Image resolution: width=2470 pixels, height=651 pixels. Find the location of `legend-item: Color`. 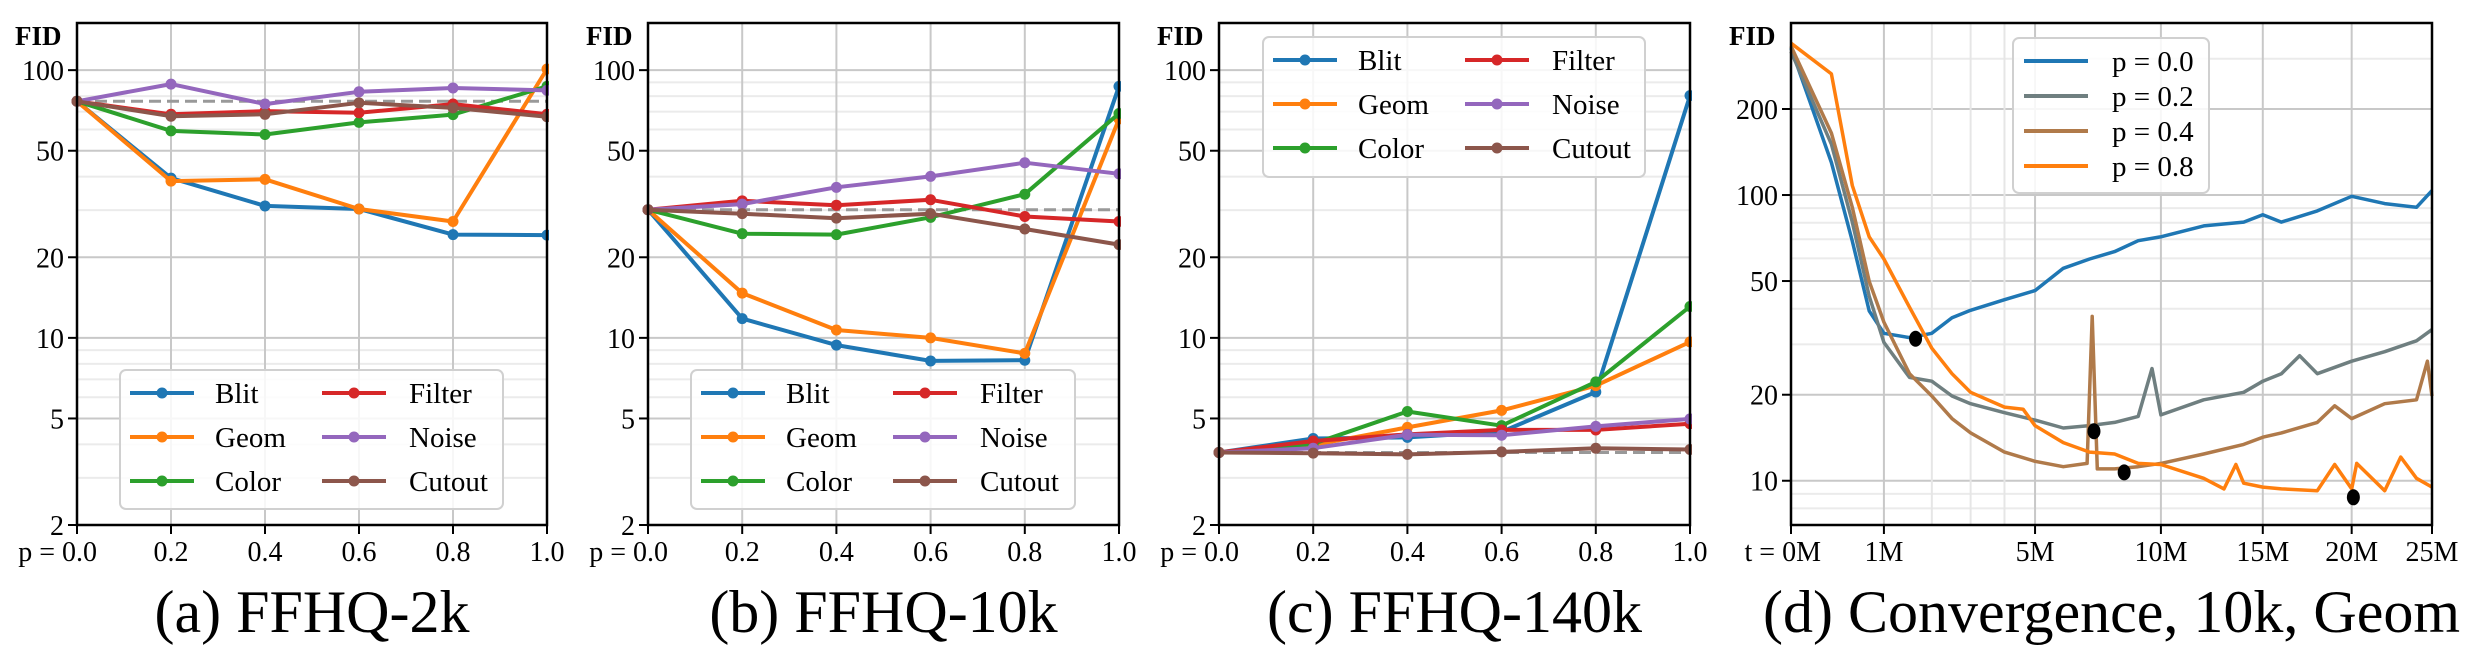

legend-item: Color is located at coordinates (205, 482).